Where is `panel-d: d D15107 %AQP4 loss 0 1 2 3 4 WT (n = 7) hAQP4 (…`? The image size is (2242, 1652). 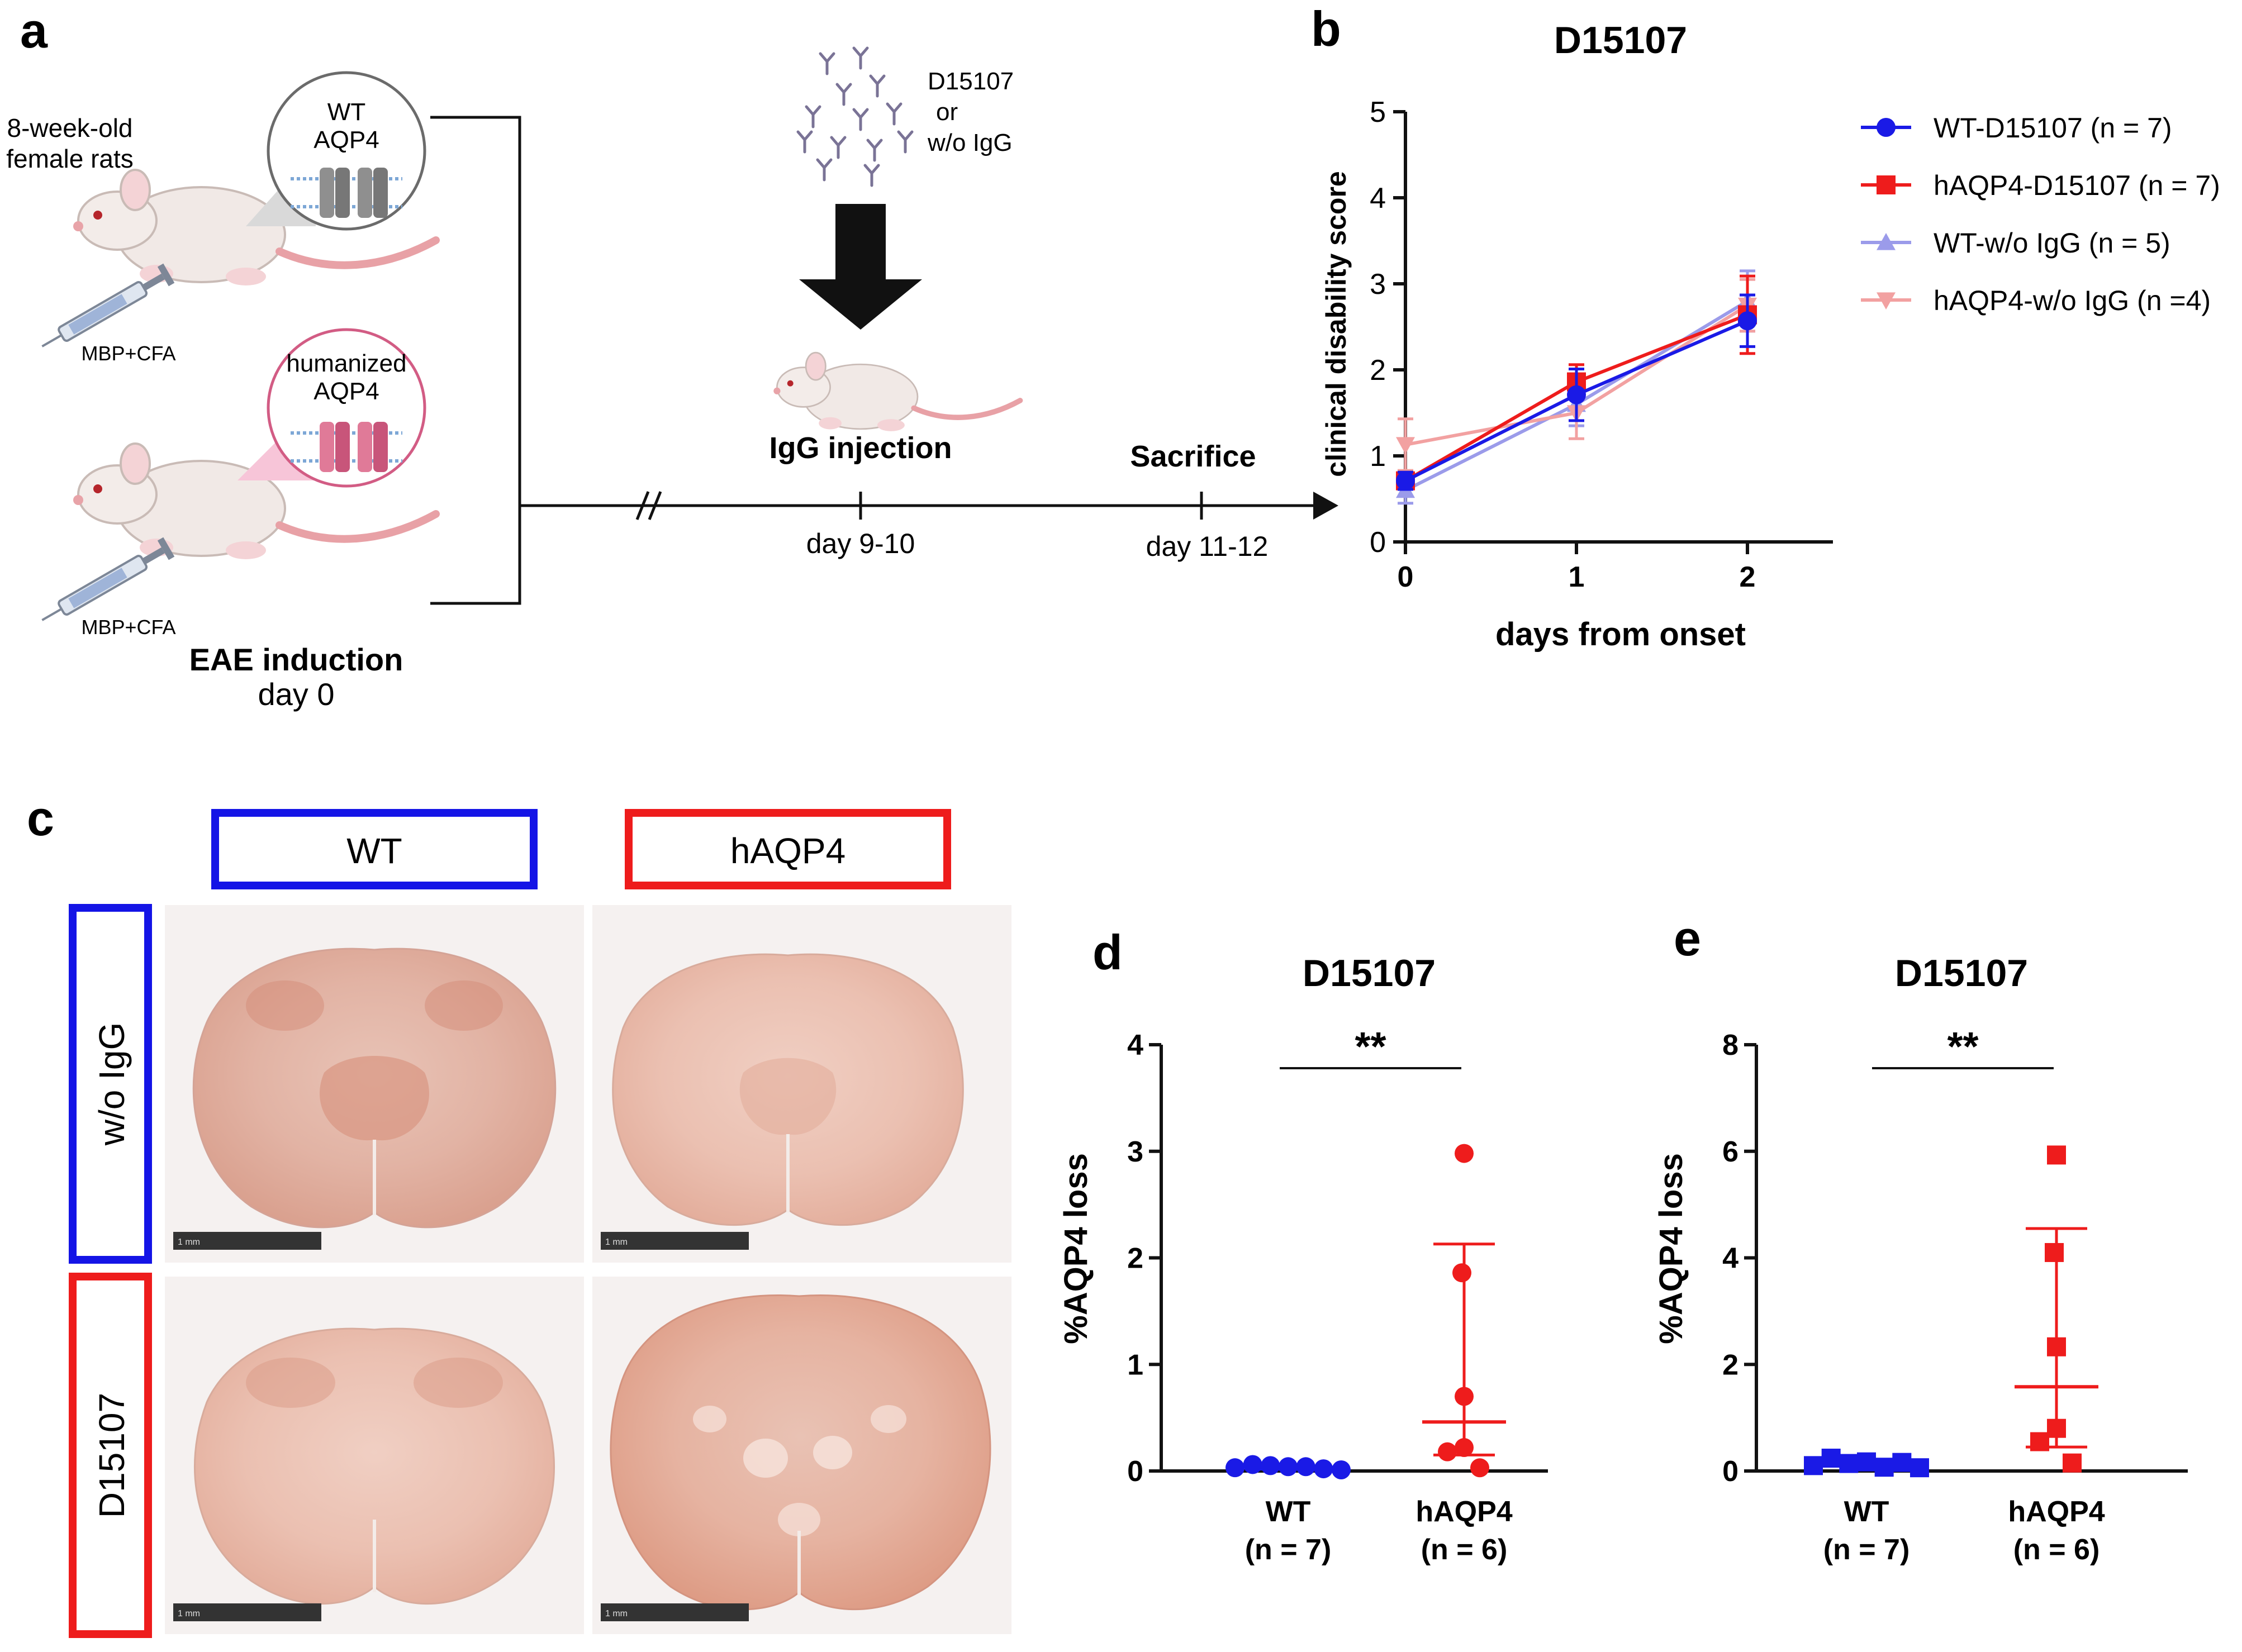 panel-d: d D15107 %AQP4 loss 0 1 2 3 4 WT (n = 7) hAQP4 (… is located at coordinates (1303, 1245).